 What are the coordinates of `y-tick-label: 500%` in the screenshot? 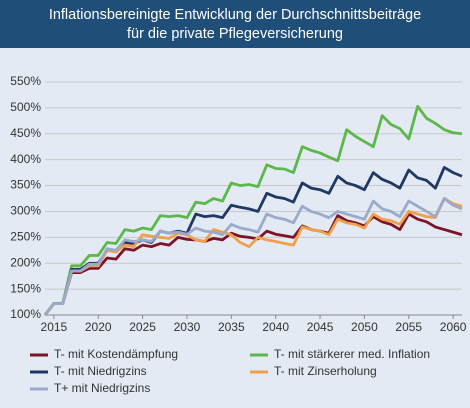 It's located at (25, 107).